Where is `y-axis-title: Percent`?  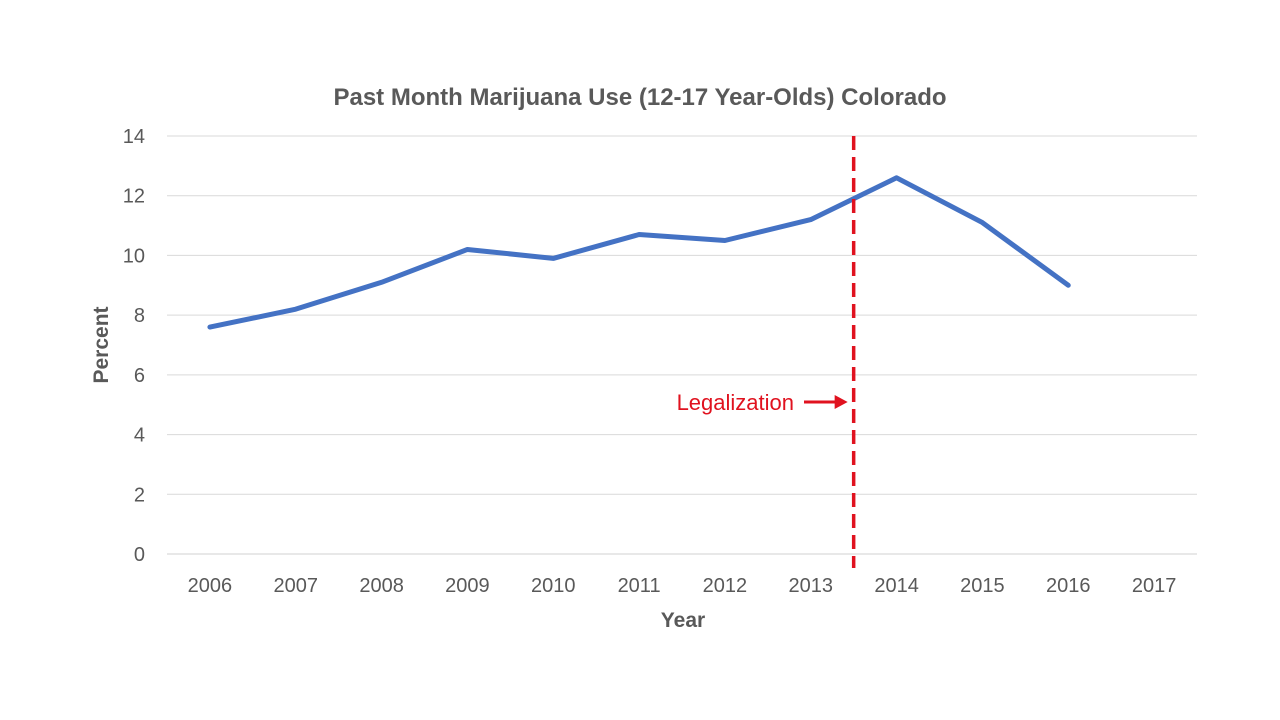 y-axis-title: Percent is located at coordinates (101, 344).